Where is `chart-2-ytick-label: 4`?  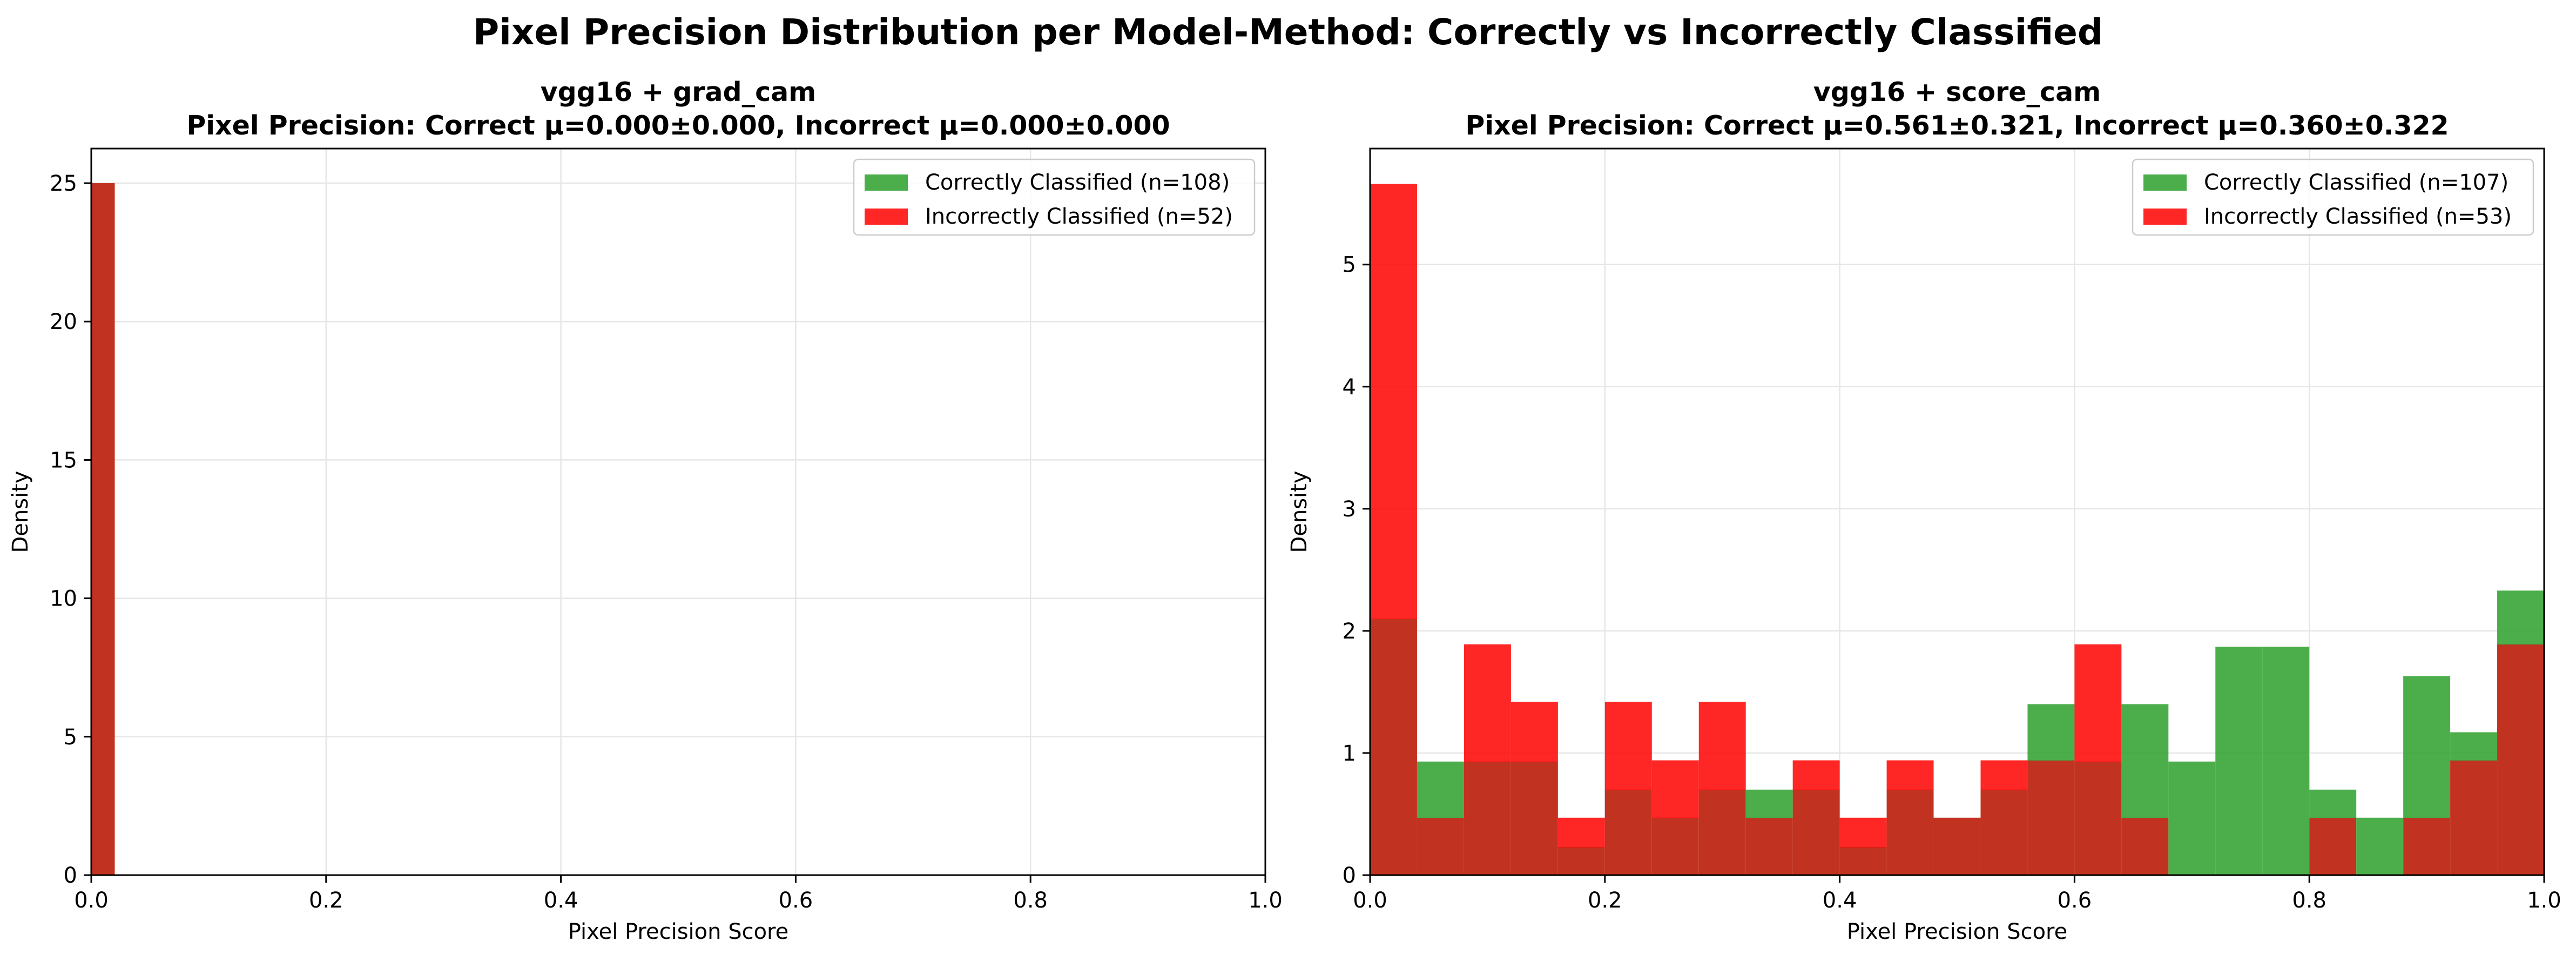
chart-2-ytick-label: 4 is located at coordinates (1349, 387).